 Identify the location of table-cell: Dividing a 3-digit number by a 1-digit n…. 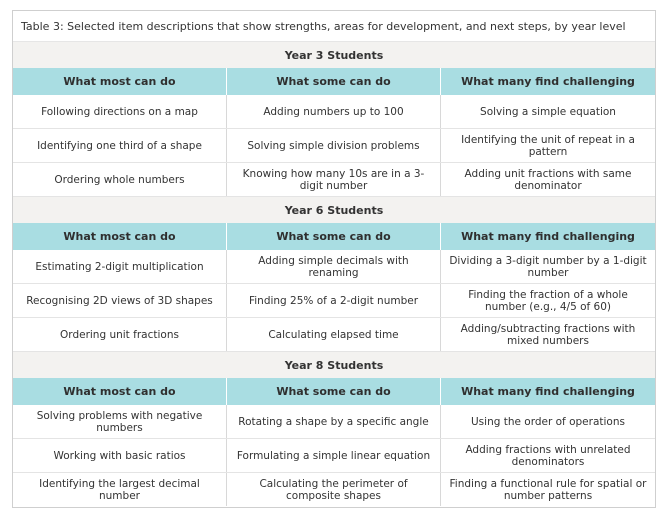
(548, 266).